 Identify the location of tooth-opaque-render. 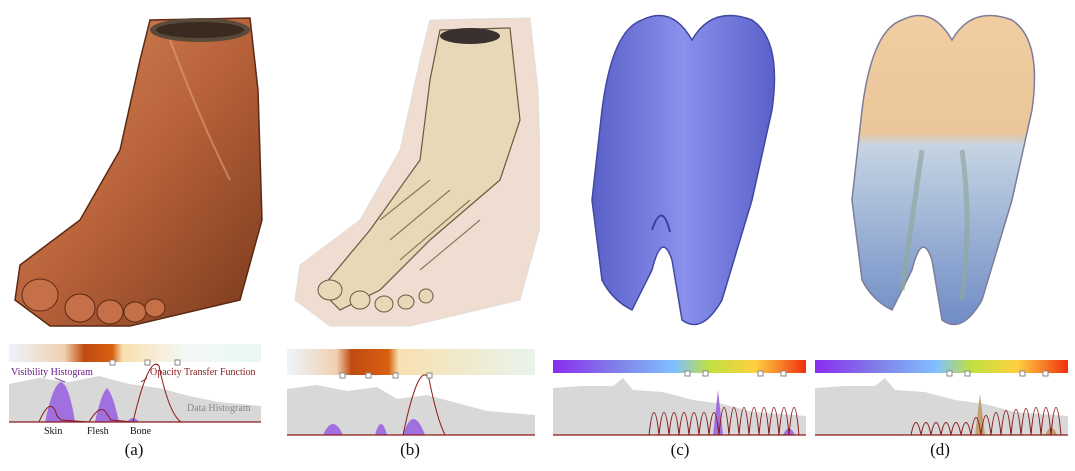
(683, 170).